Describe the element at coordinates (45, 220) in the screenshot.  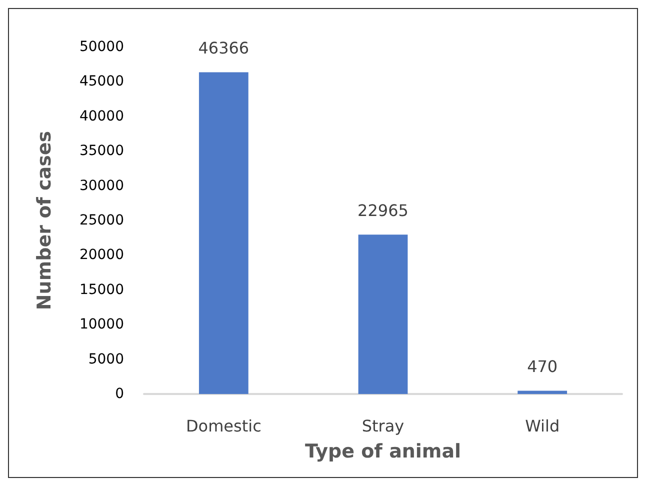
I see `y-axis-title: Number of cases` at that location.